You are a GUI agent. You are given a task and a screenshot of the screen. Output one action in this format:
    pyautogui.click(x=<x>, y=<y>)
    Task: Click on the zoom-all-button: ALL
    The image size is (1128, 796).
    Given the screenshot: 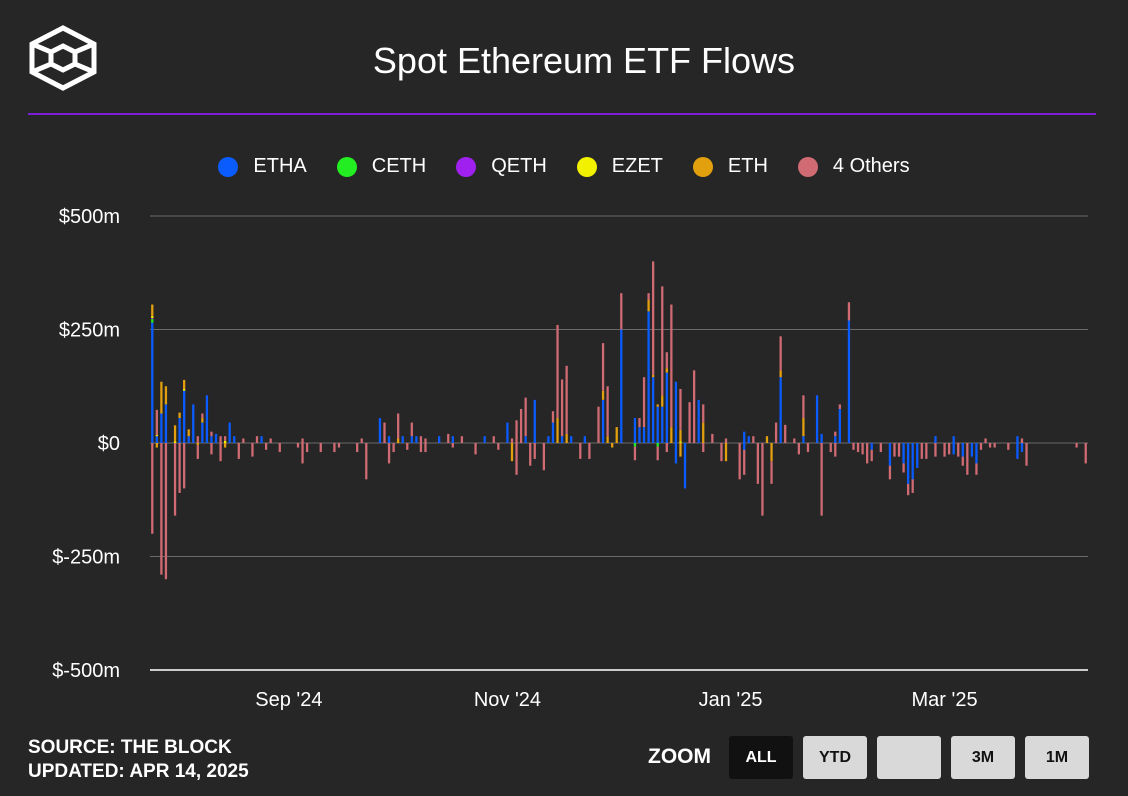 What is the action you would take?
    pyautogui.click(x=761, y=757)
    